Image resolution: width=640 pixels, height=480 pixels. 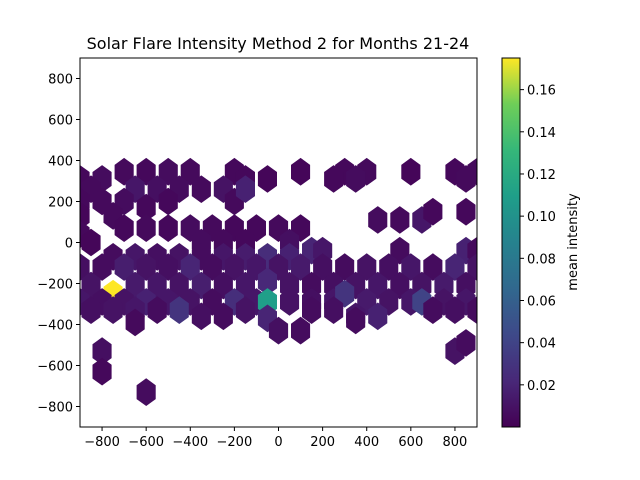 What do you see at coordinates (541, 133) in the screenshot?
I see `colorbar-tick-label: 0.14` at bounding box center [541, 133].